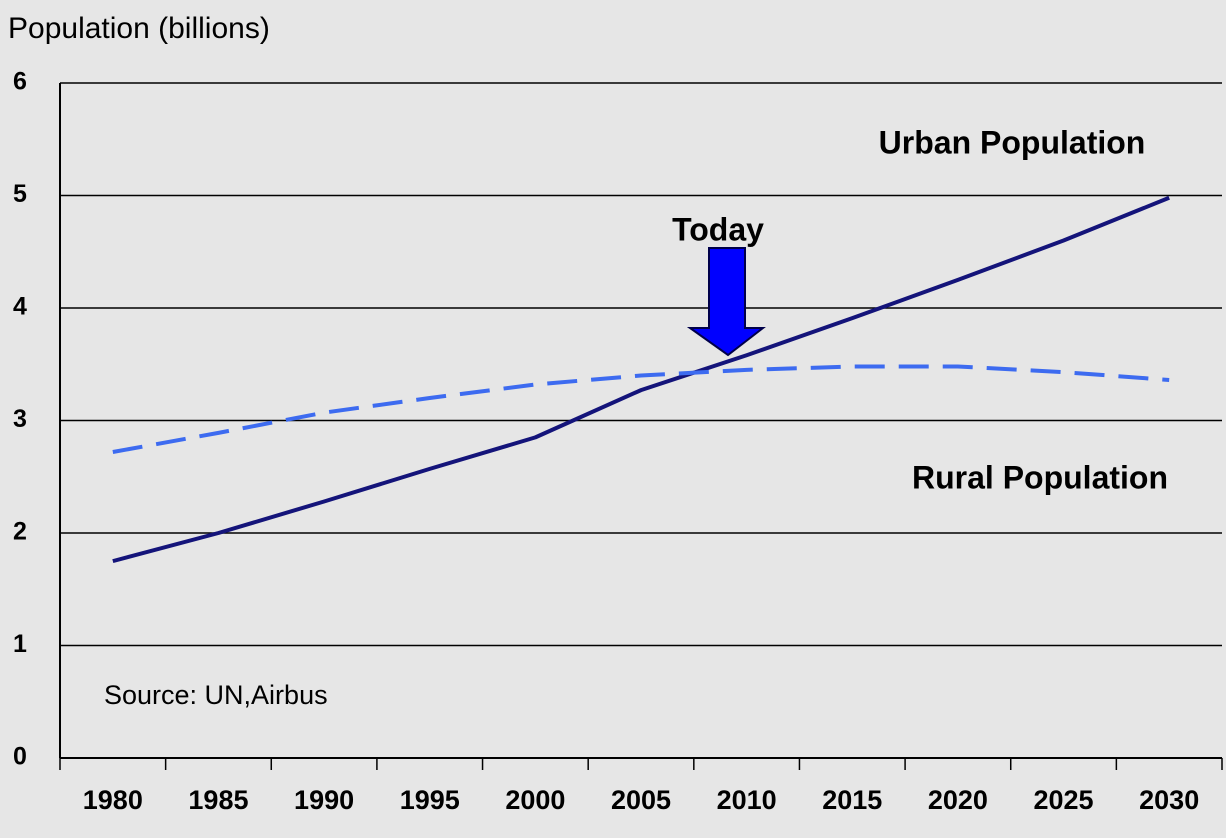 The image size is (1226, 838). Describe the element at coordinates (1064, 800) in the screenshot. I see `x-tick-label: 2025` at that location.